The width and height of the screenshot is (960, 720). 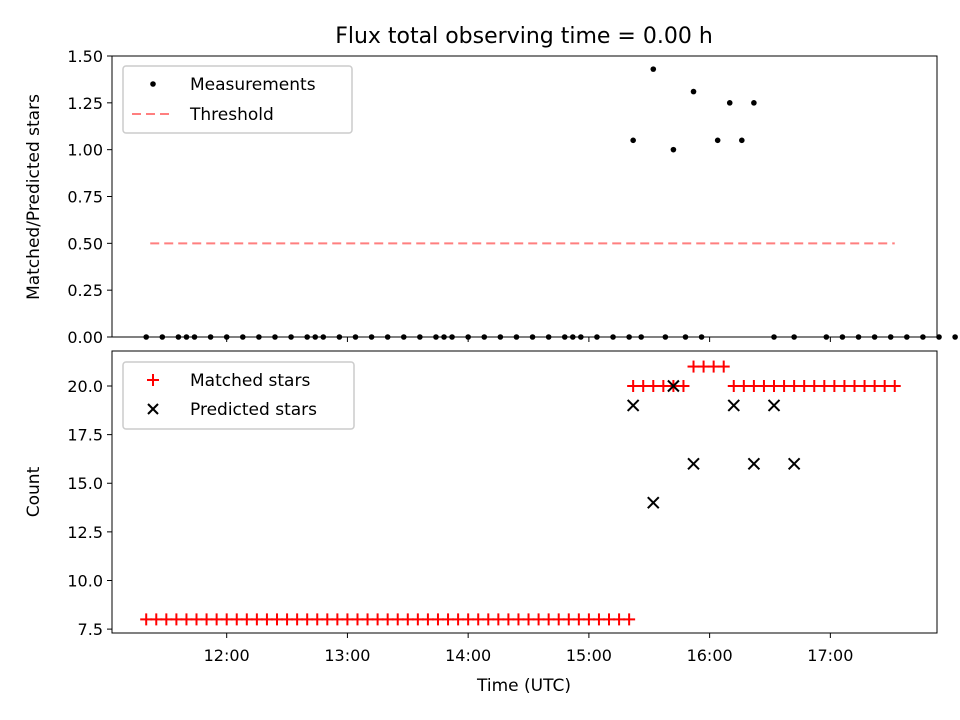 I want to click on bottom-legend: Matched stars Predicted stars, so click(x=238, y=395).